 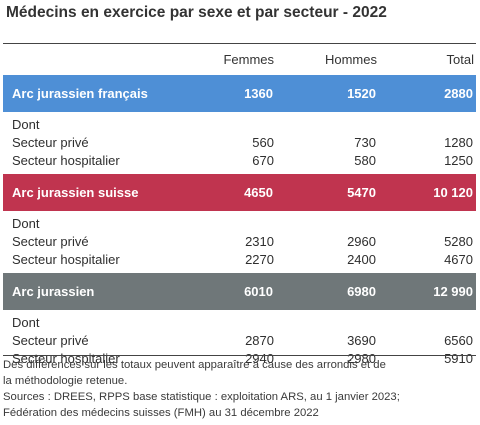 I want to click on femmes-value: 2310, so click(x=259, y=241).